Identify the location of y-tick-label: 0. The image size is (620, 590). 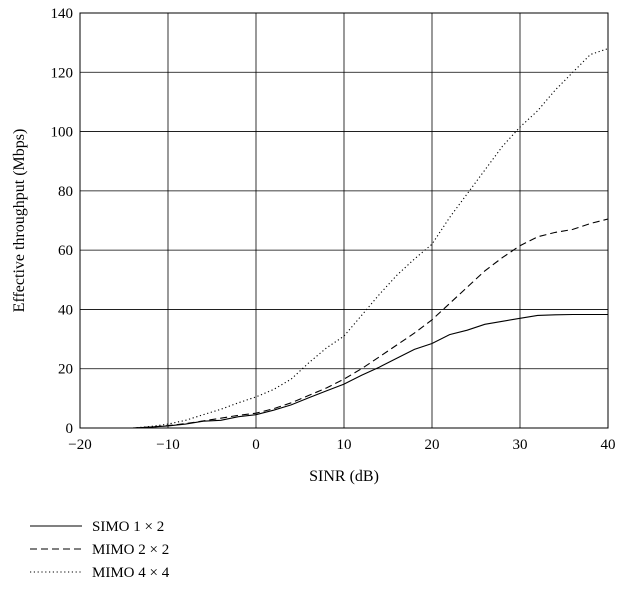
(70, 429).